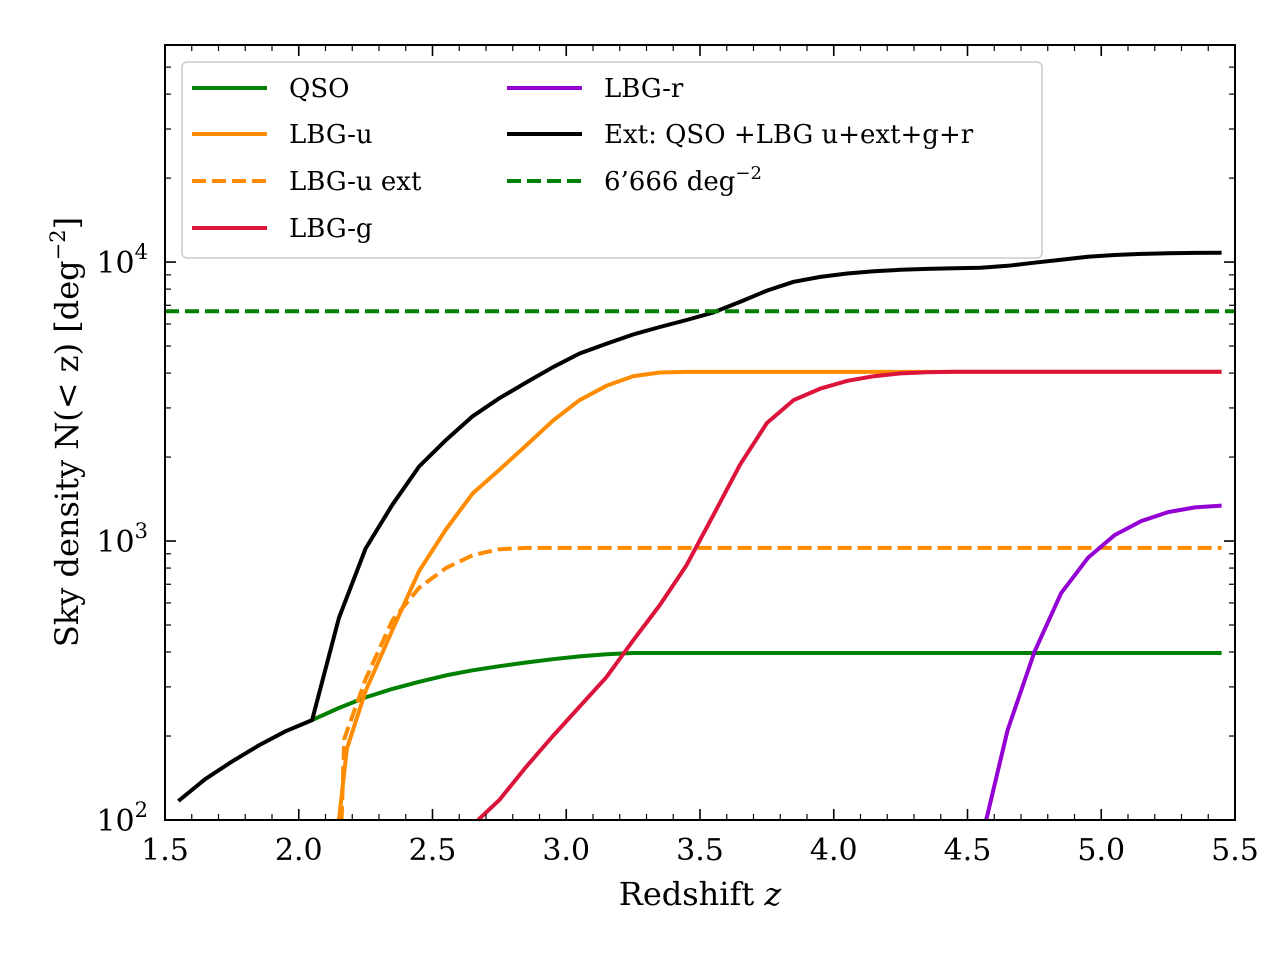 This screenshot has width=1280, height=960. Describe the element at coordinates (701, 894) in the screenshot. I see `x-axis-label: Redshift z` at that location.